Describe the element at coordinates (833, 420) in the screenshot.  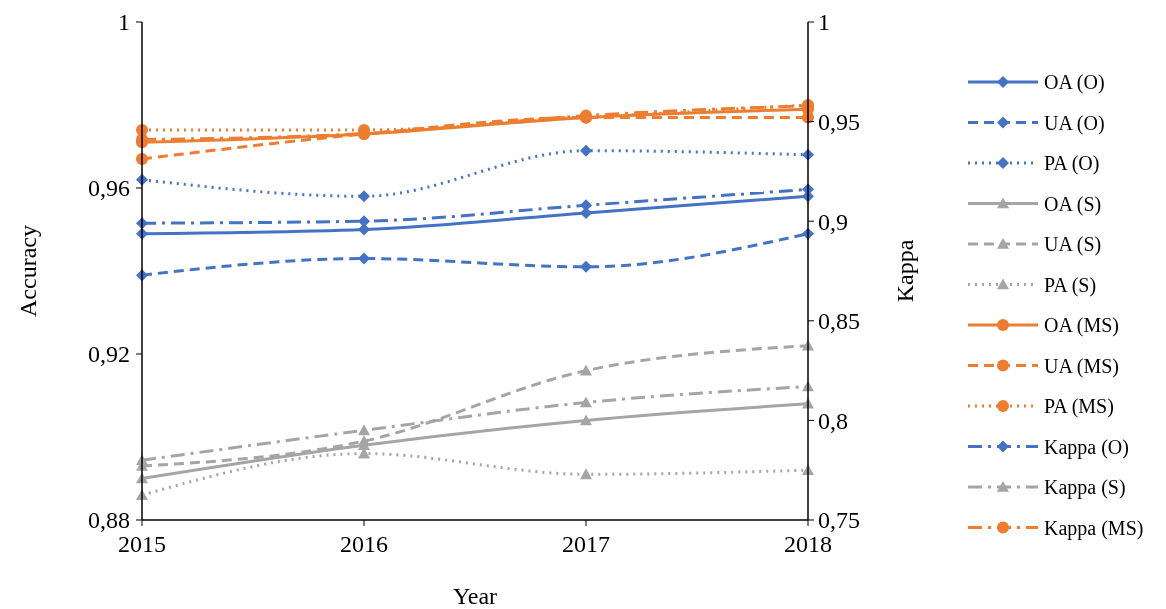
I see `y2-tick-label: 0,8` at that location.